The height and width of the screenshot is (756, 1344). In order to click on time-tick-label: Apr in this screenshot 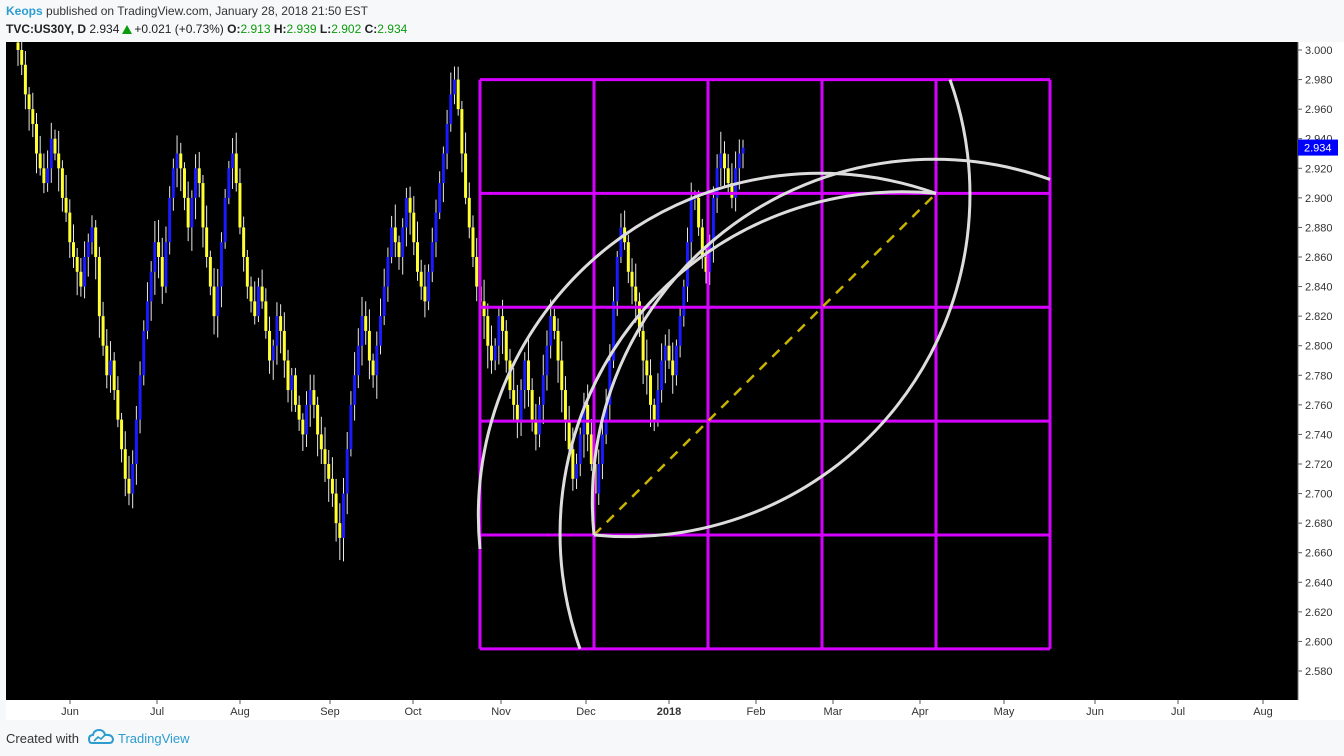, I will do `click(919, 712)`.